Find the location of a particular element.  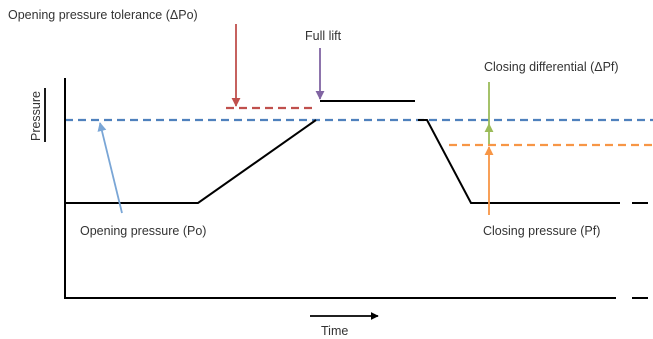

closing-differential-label: Closing differential (ΔPf) is located at coordinates (551, 67).